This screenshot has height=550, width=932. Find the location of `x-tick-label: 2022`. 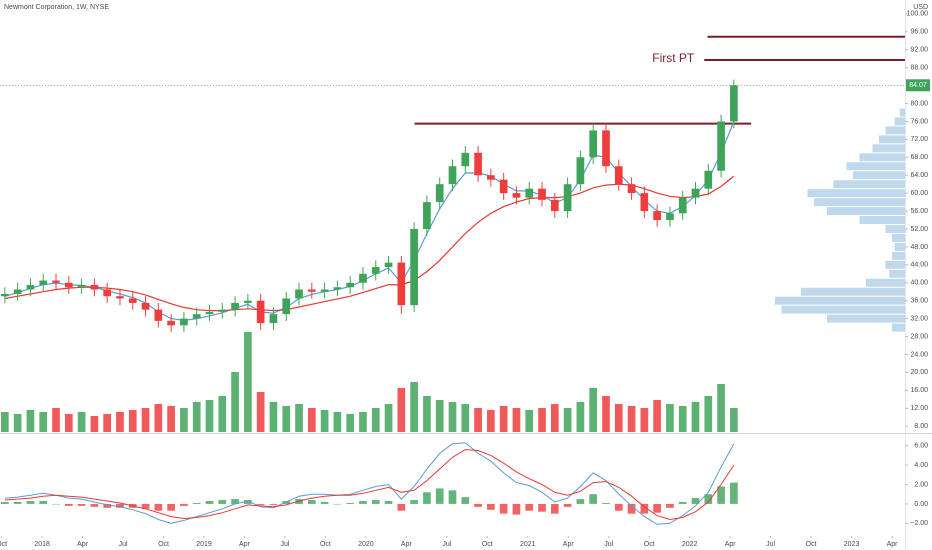

x-tick-label: 2022 is located at coordinates (690, 544).